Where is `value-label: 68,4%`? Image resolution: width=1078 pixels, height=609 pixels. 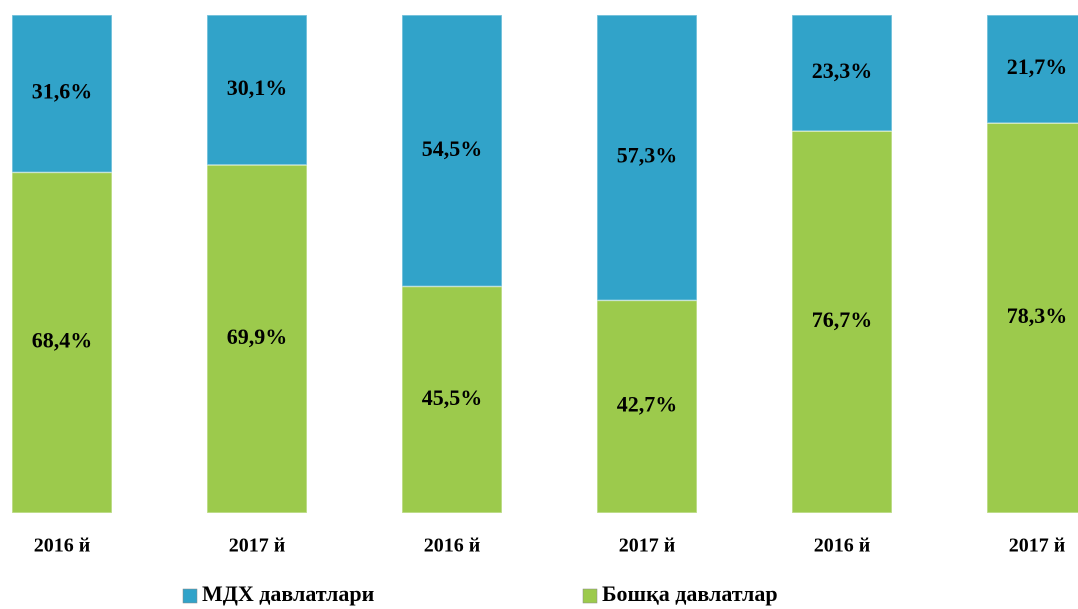
value-label: 68,4% is located at coordinates (62, 340).